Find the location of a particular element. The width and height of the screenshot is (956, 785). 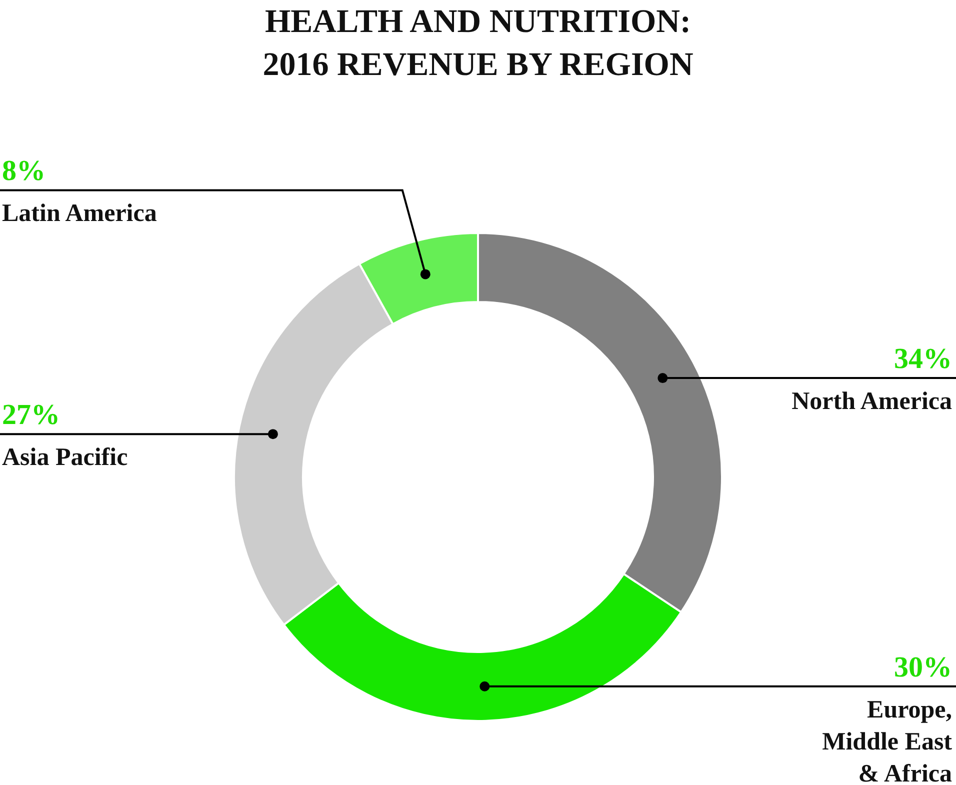

data-label: 30% is located at coordinates (923, 667).